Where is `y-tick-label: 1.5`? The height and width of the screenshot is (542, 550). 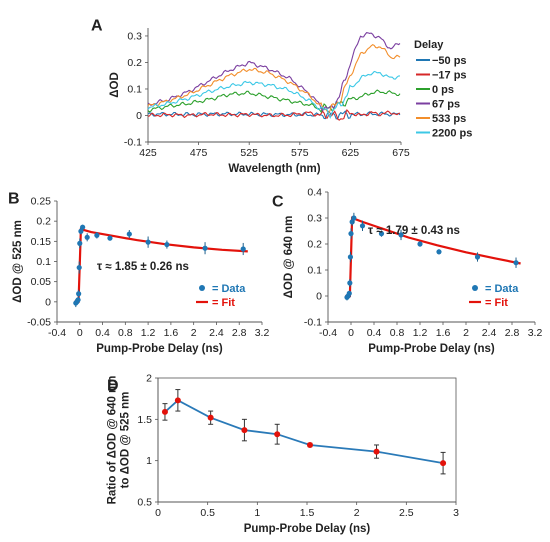 y-tick-label: 1.5 is located at coordinates (144, 420).